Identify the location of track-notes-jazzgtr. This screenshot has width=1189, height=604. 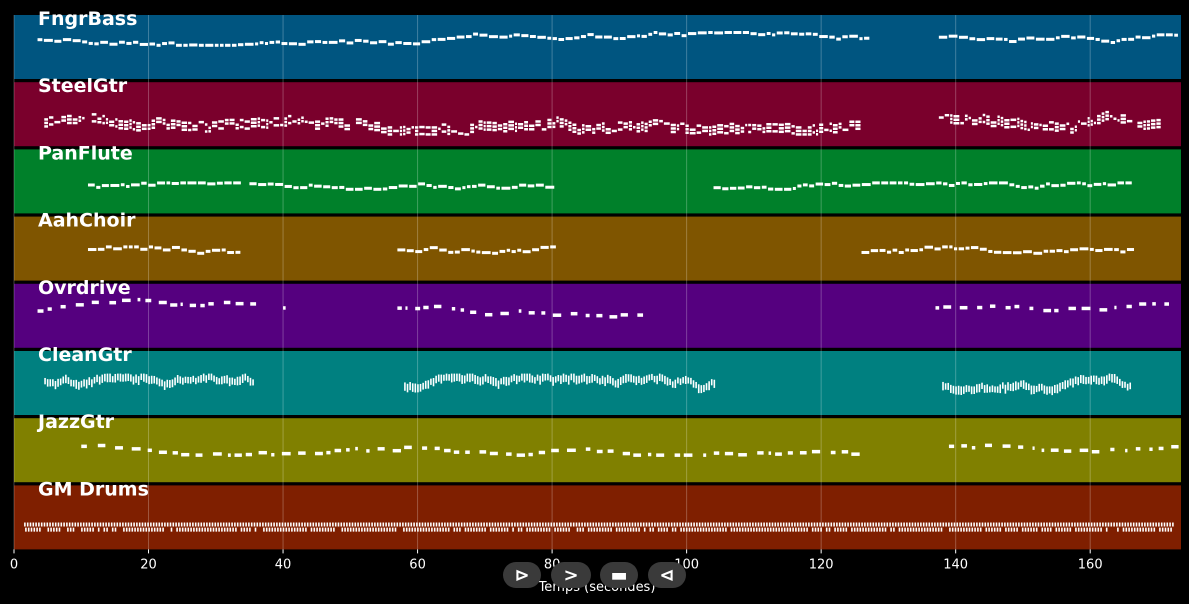
(630, 450).